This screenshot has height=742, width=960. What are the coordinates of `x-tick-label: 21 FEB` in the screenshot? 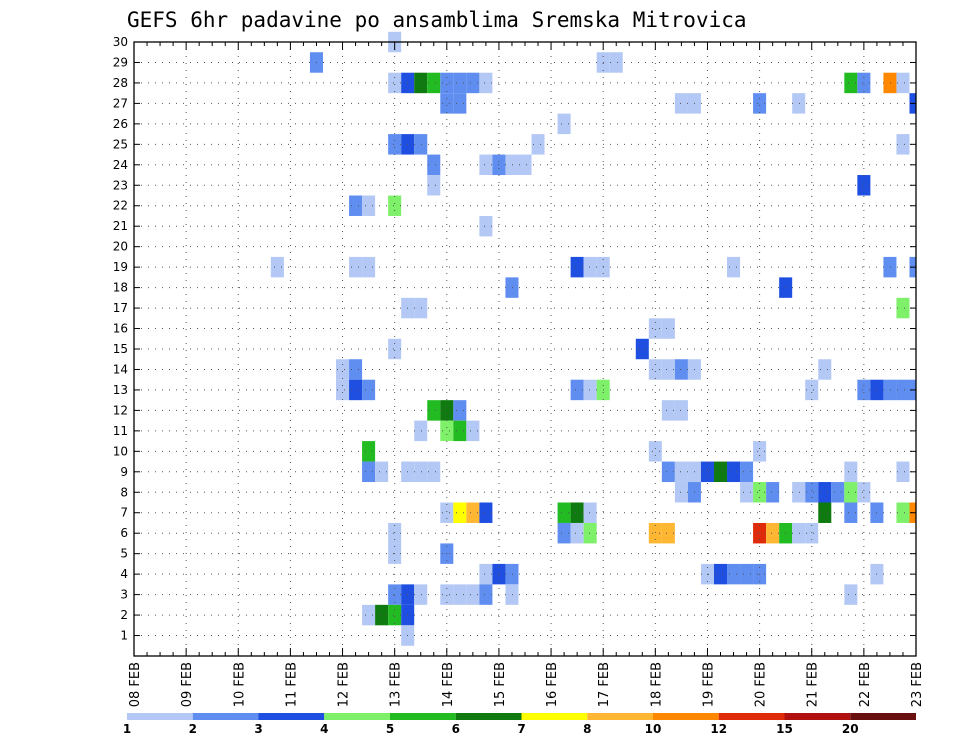 It's located at (813, 684).